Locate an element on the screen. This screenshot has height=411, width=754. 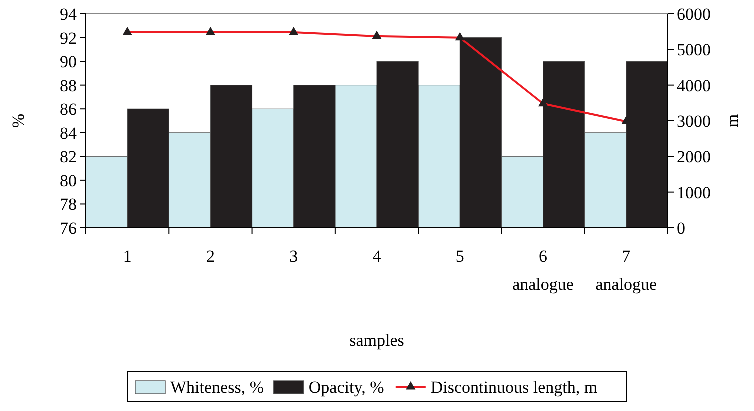
y-tick-label: 86 is located at coordinates (68, 110).